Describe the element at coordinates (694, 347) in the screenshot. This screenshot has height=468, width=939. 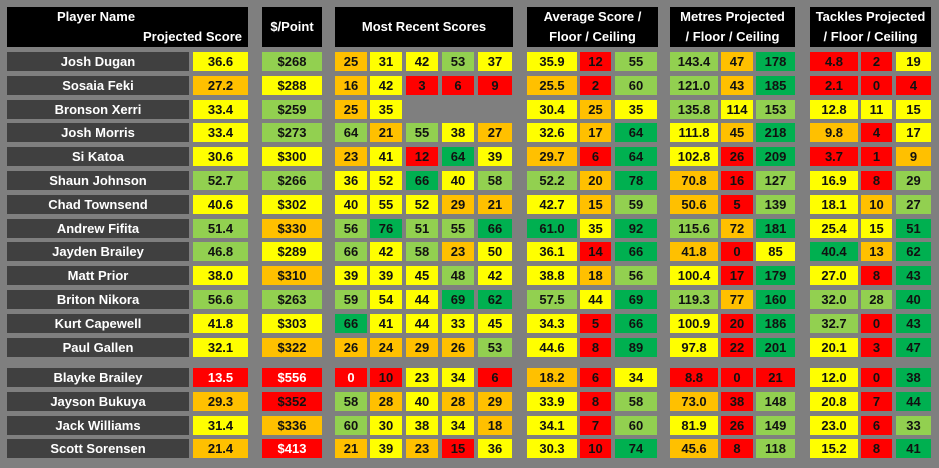
I see `metres-cell: 97.8` at that location.